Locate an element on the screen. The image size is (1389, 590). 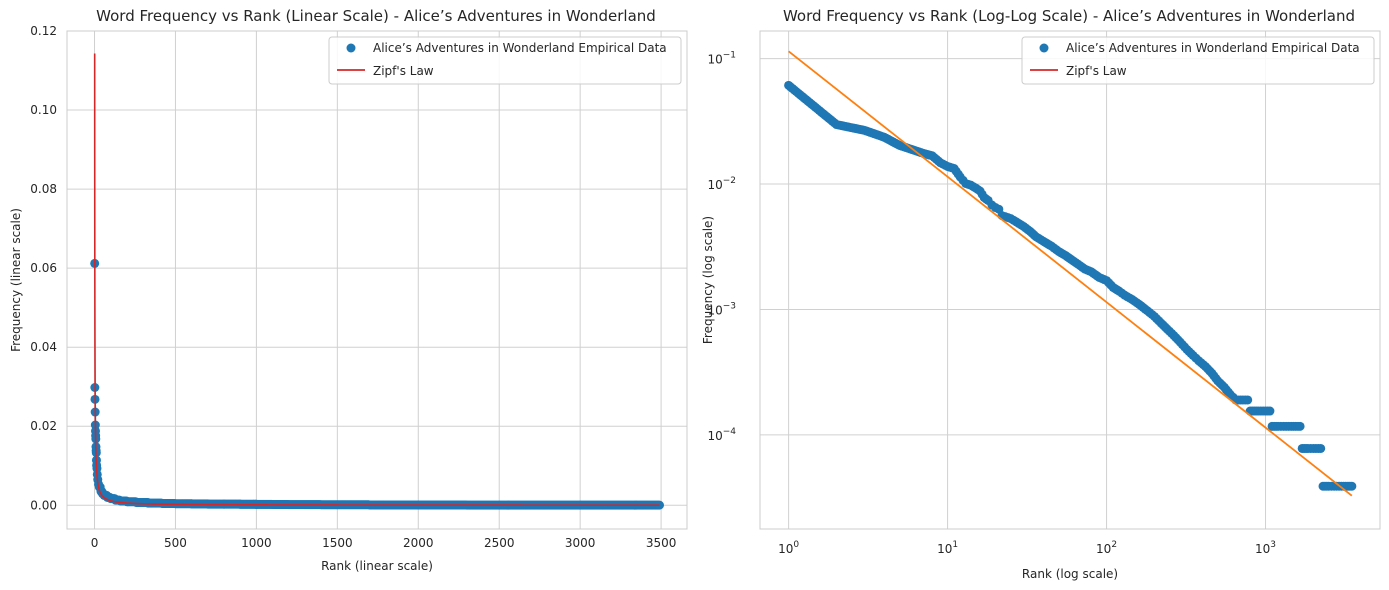
x-tick-label: 3000 is located at coordinates (580, 543).